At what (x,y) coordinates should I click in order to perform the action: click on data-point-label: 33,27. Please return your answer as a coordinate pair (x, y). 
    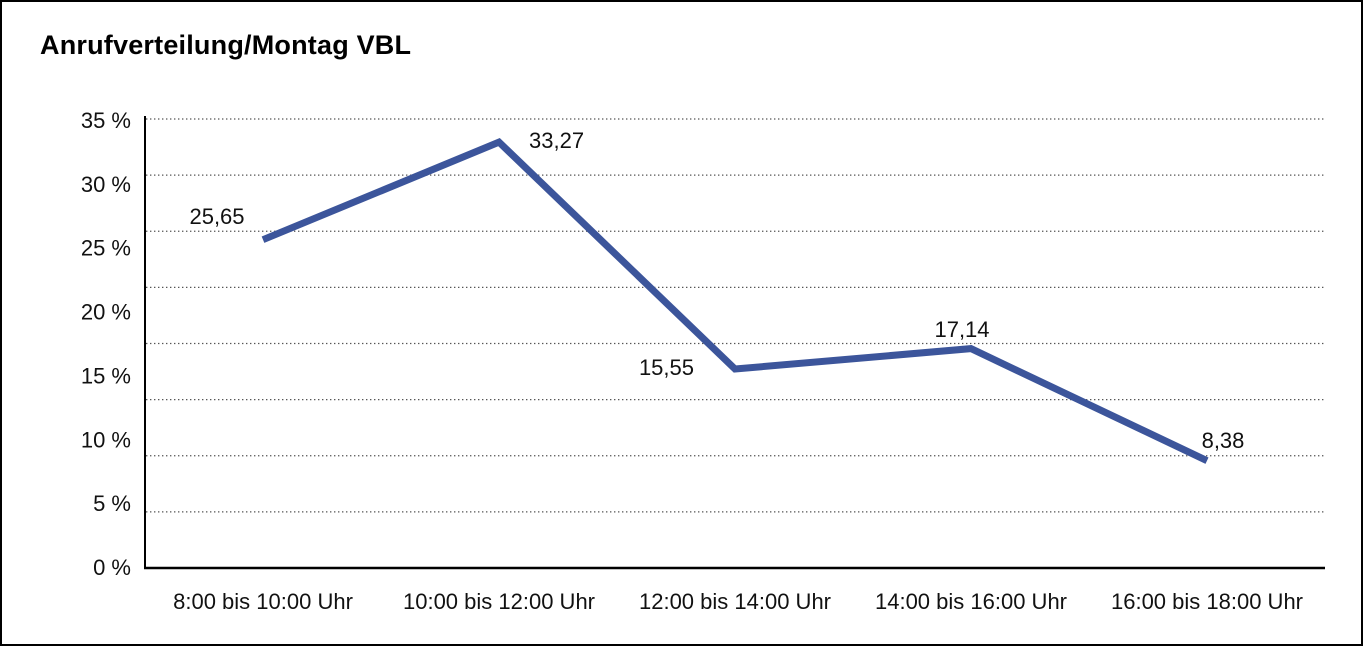
    Looking at the image, I should click on (556, 140).